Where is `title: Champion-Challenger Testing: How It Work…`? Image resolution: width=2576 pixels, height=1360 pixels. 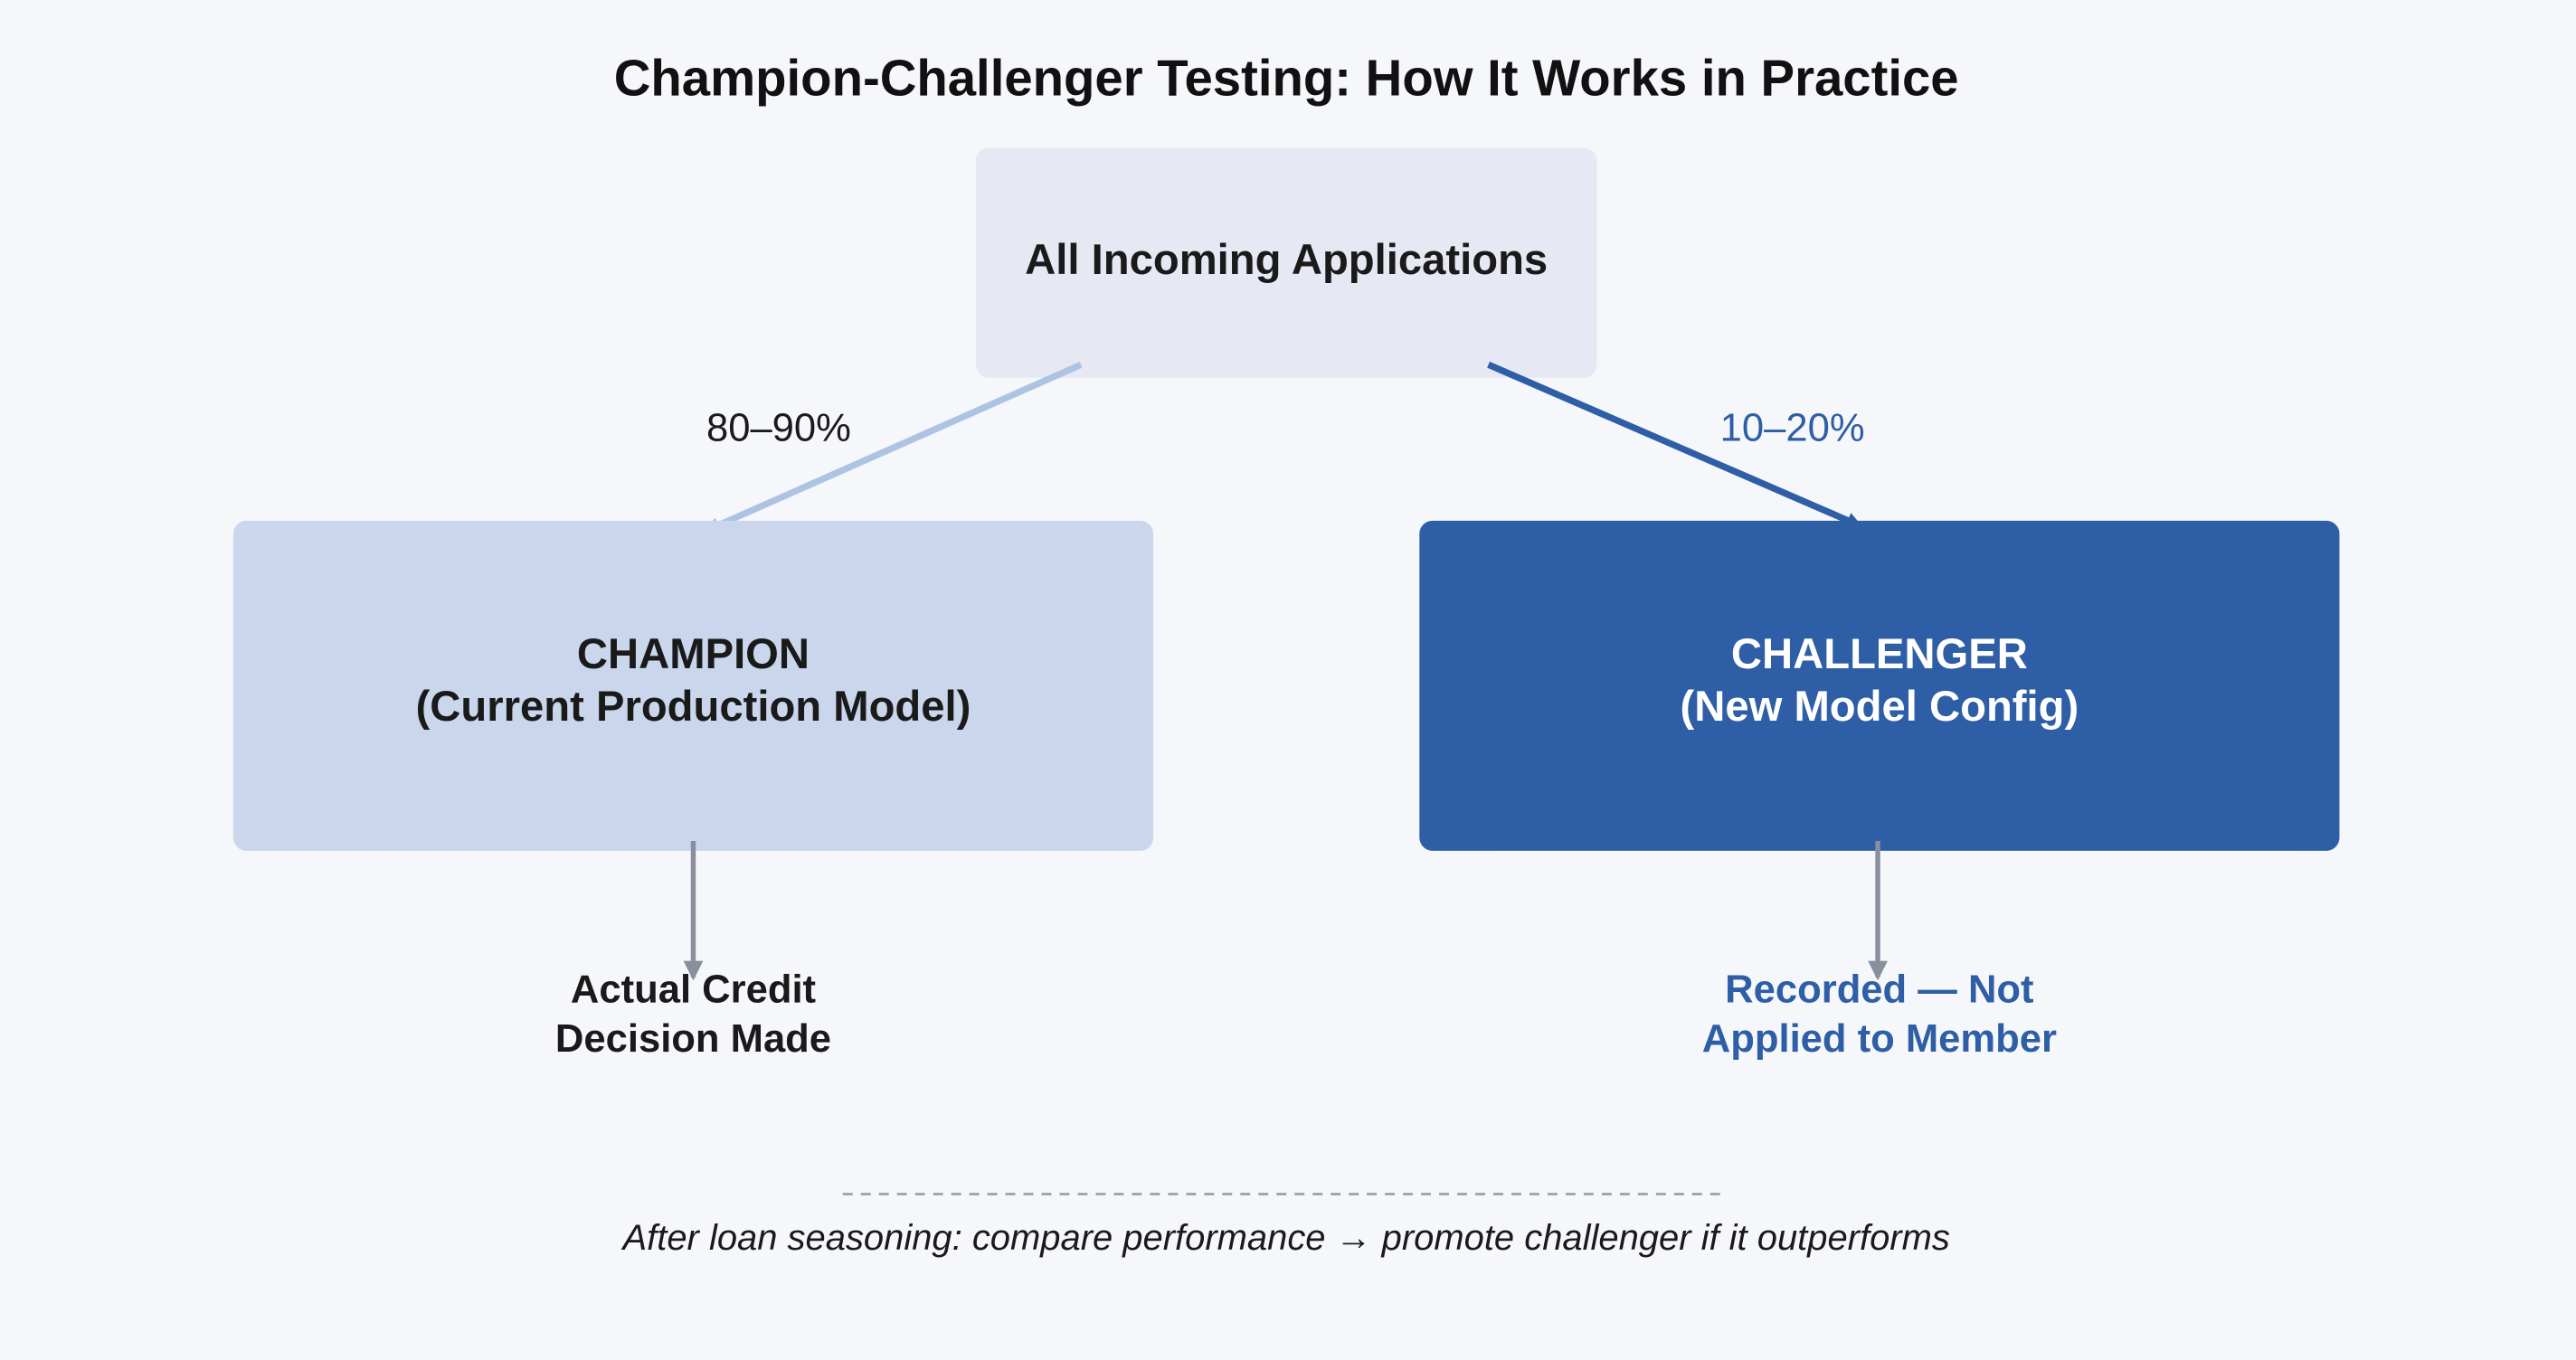 title: Champion-Challenger Testing: How It Work… is located at coordinates (1286, 78).